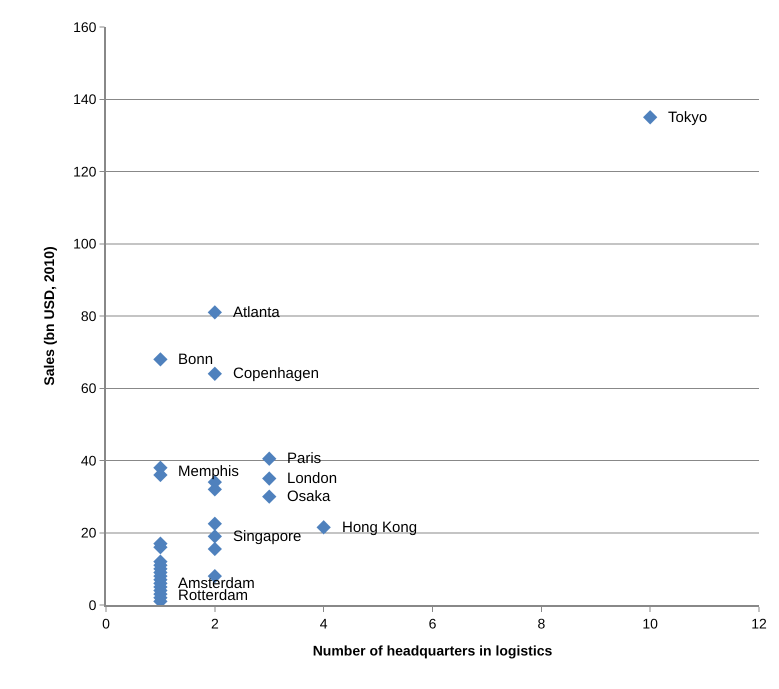 The height and width of the screenshot is (689, 779). What do you see at coordinates (276, 373) in the screenshot?
I see `annotation: Copenhagen` at bounding box center [276, 373].